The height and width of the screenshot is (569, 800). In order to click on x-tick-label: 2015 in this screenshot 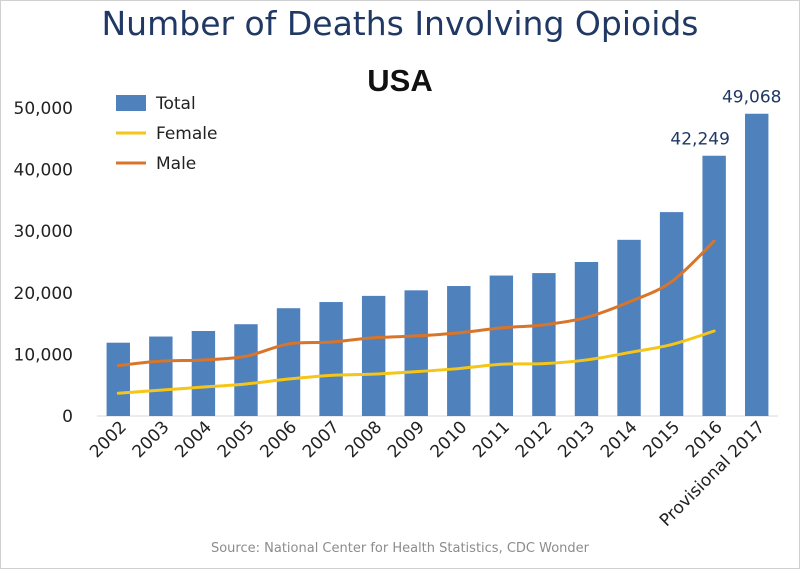, I will do `click(661, 439)`.